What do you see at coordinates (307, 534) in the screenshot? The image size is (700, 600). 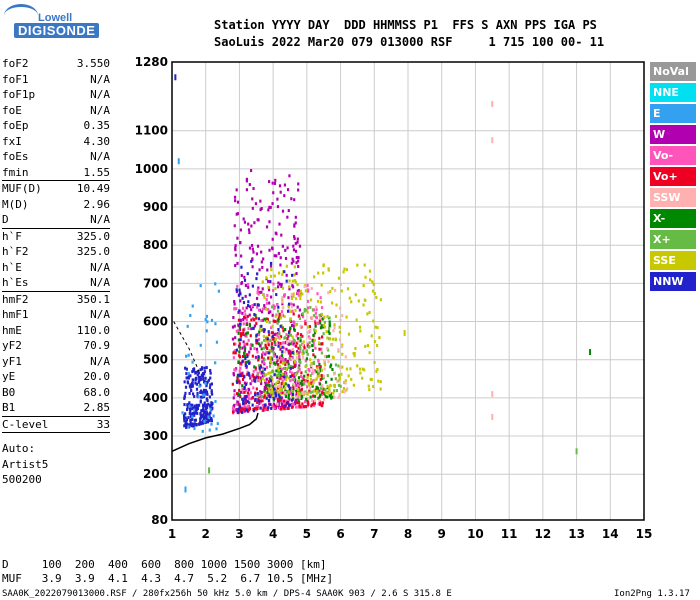 I see `x-tick-label: 5` at bounding box center [307, 534].